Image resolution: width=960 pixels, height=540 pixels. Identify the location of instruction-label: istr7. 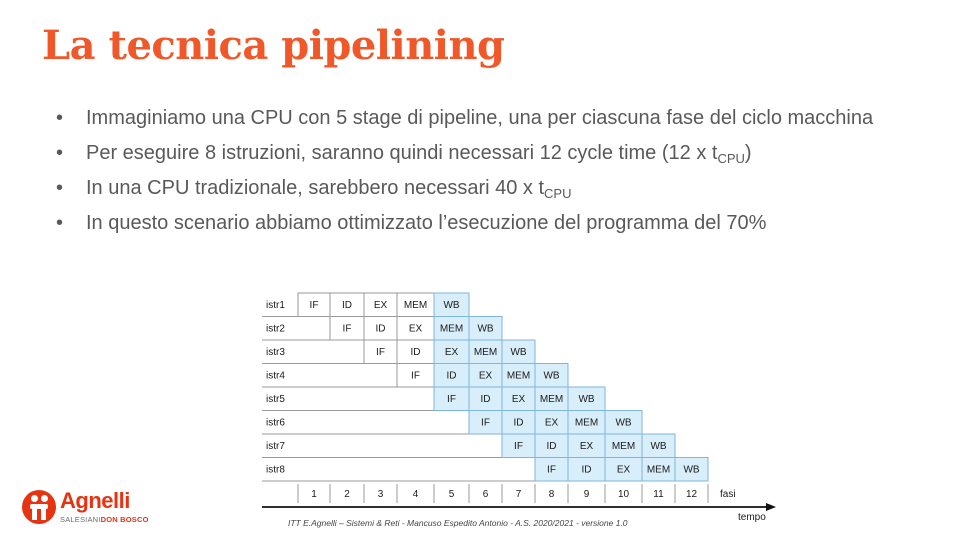
(275, 446).